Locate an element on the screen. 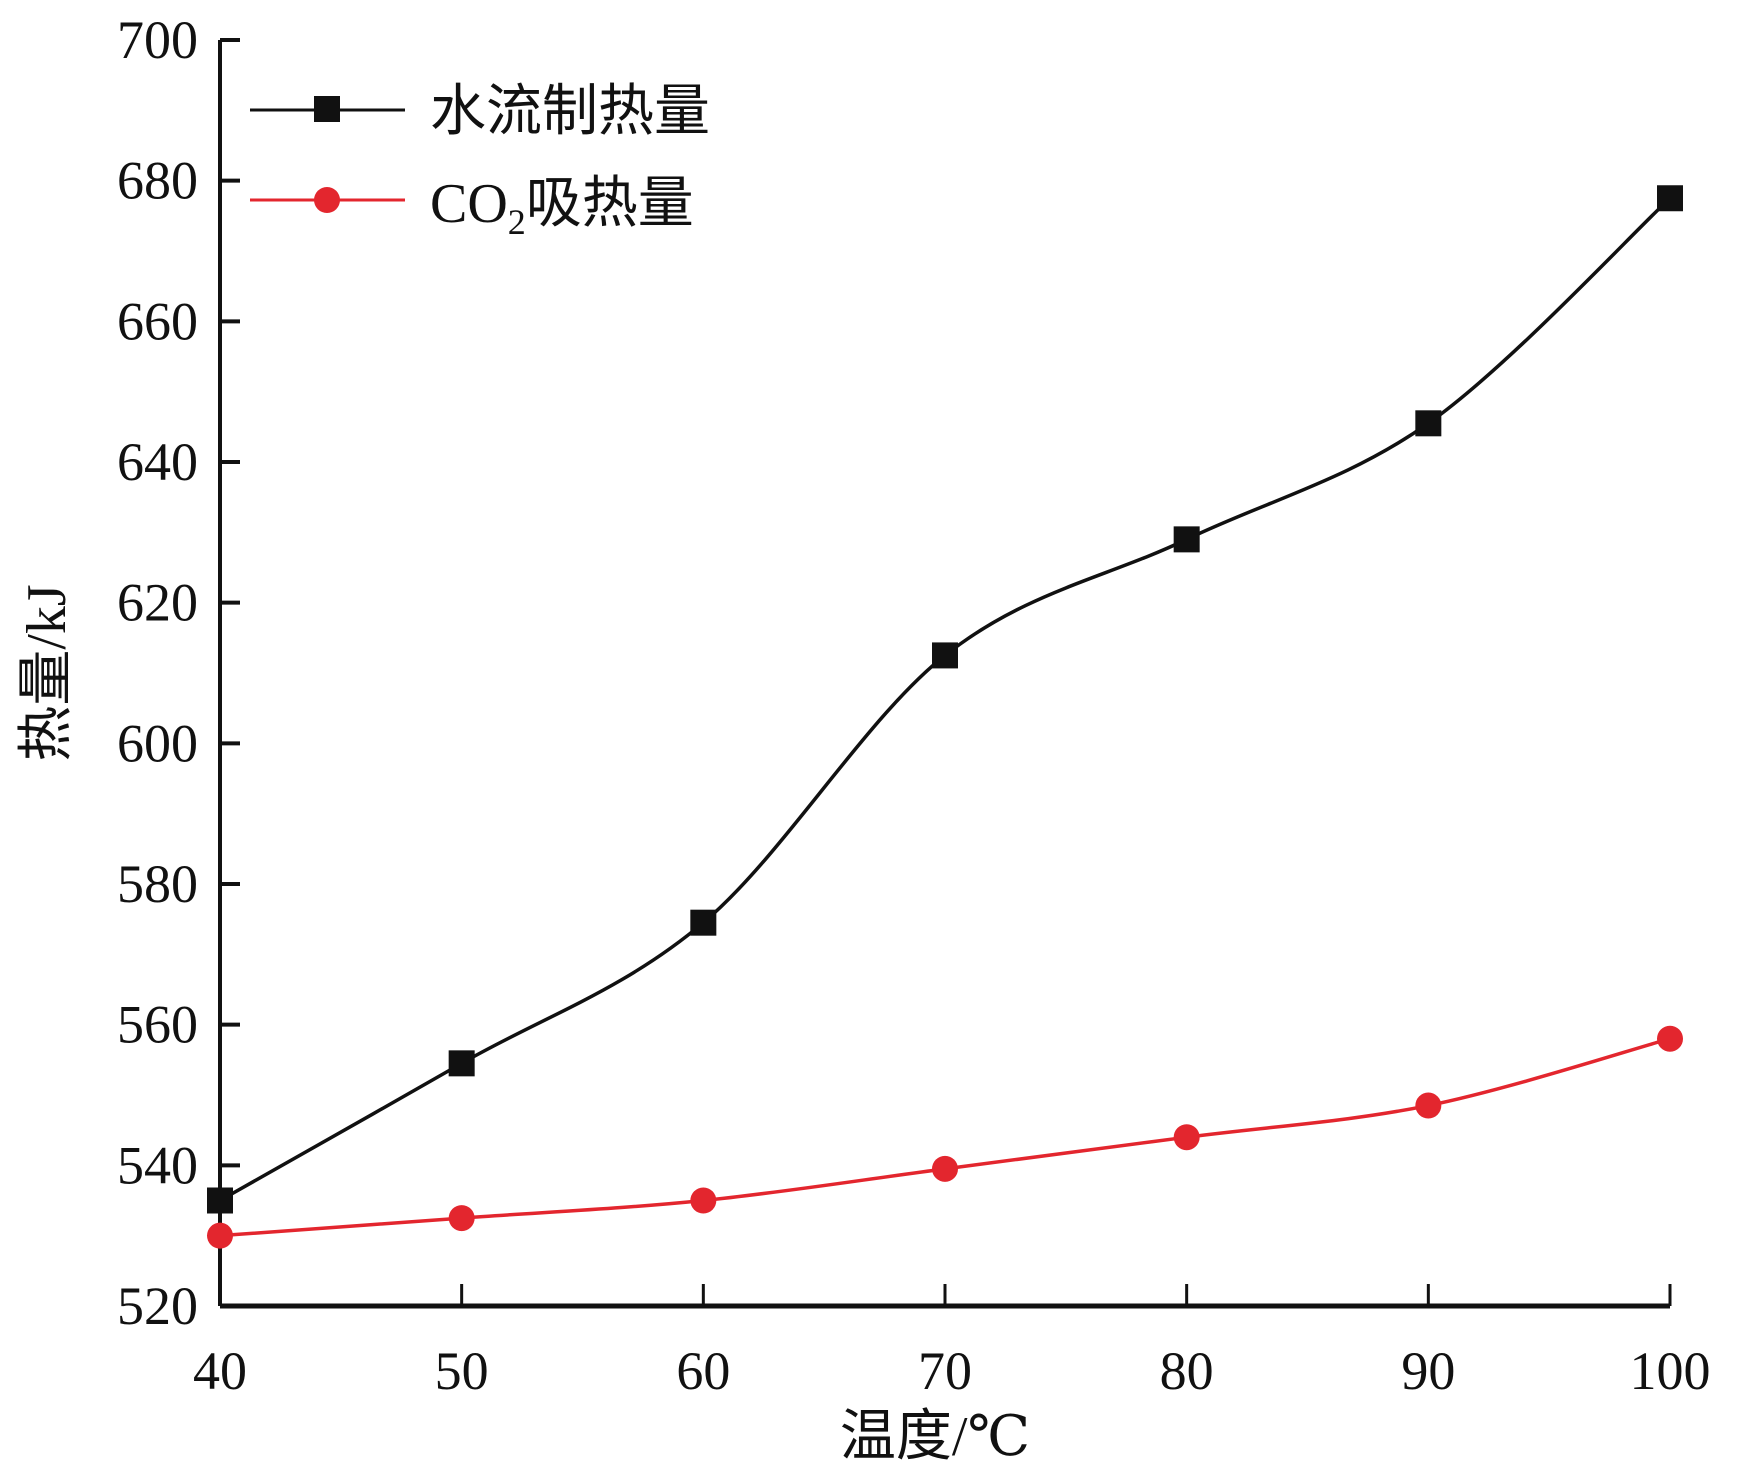 Image resolution: width=1740 pixels, height=1470 pixels. y-tick-label: 700 is located at coordinates (157, 40).